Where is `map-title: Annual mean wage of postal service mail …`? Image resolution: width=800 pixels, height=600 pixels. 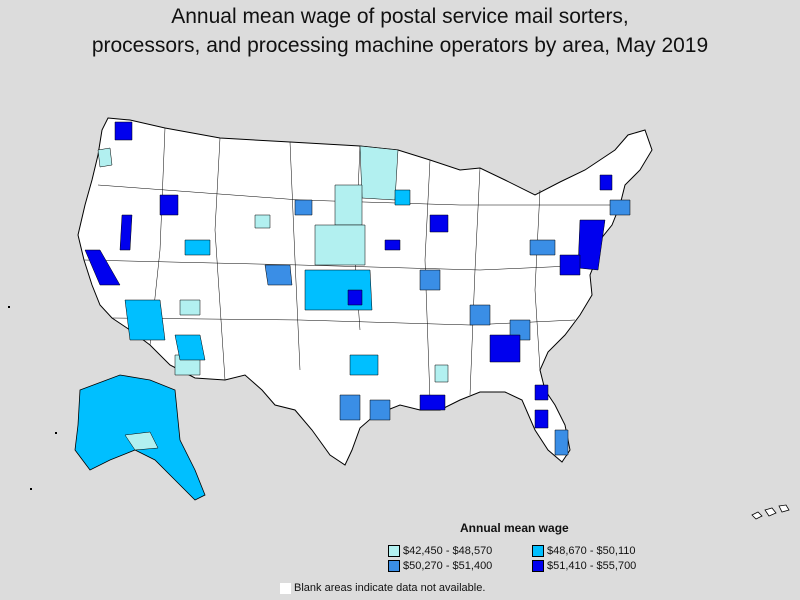
map-title: Annual mean wage of postal service mail … is located at coordinates (400, 31).